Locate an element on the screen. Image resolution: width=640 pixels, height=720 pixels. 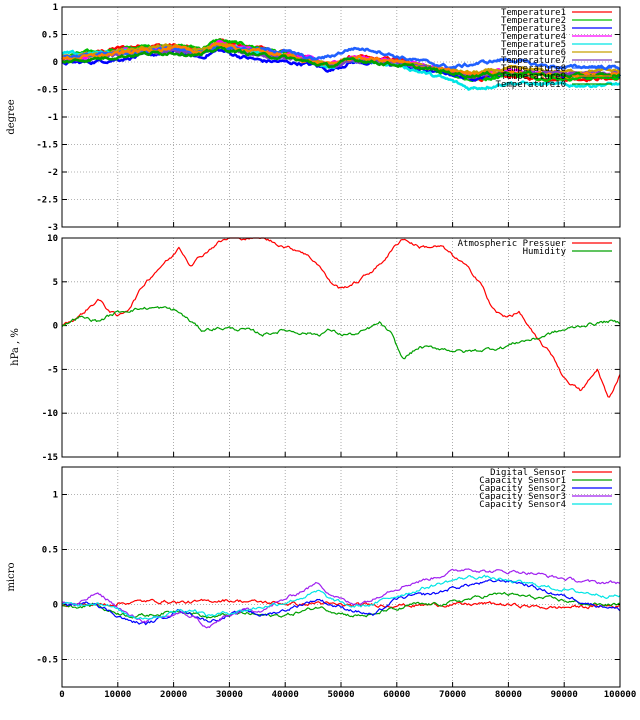
y-axis-label: hPa , % is located at coordinates (15, 347).